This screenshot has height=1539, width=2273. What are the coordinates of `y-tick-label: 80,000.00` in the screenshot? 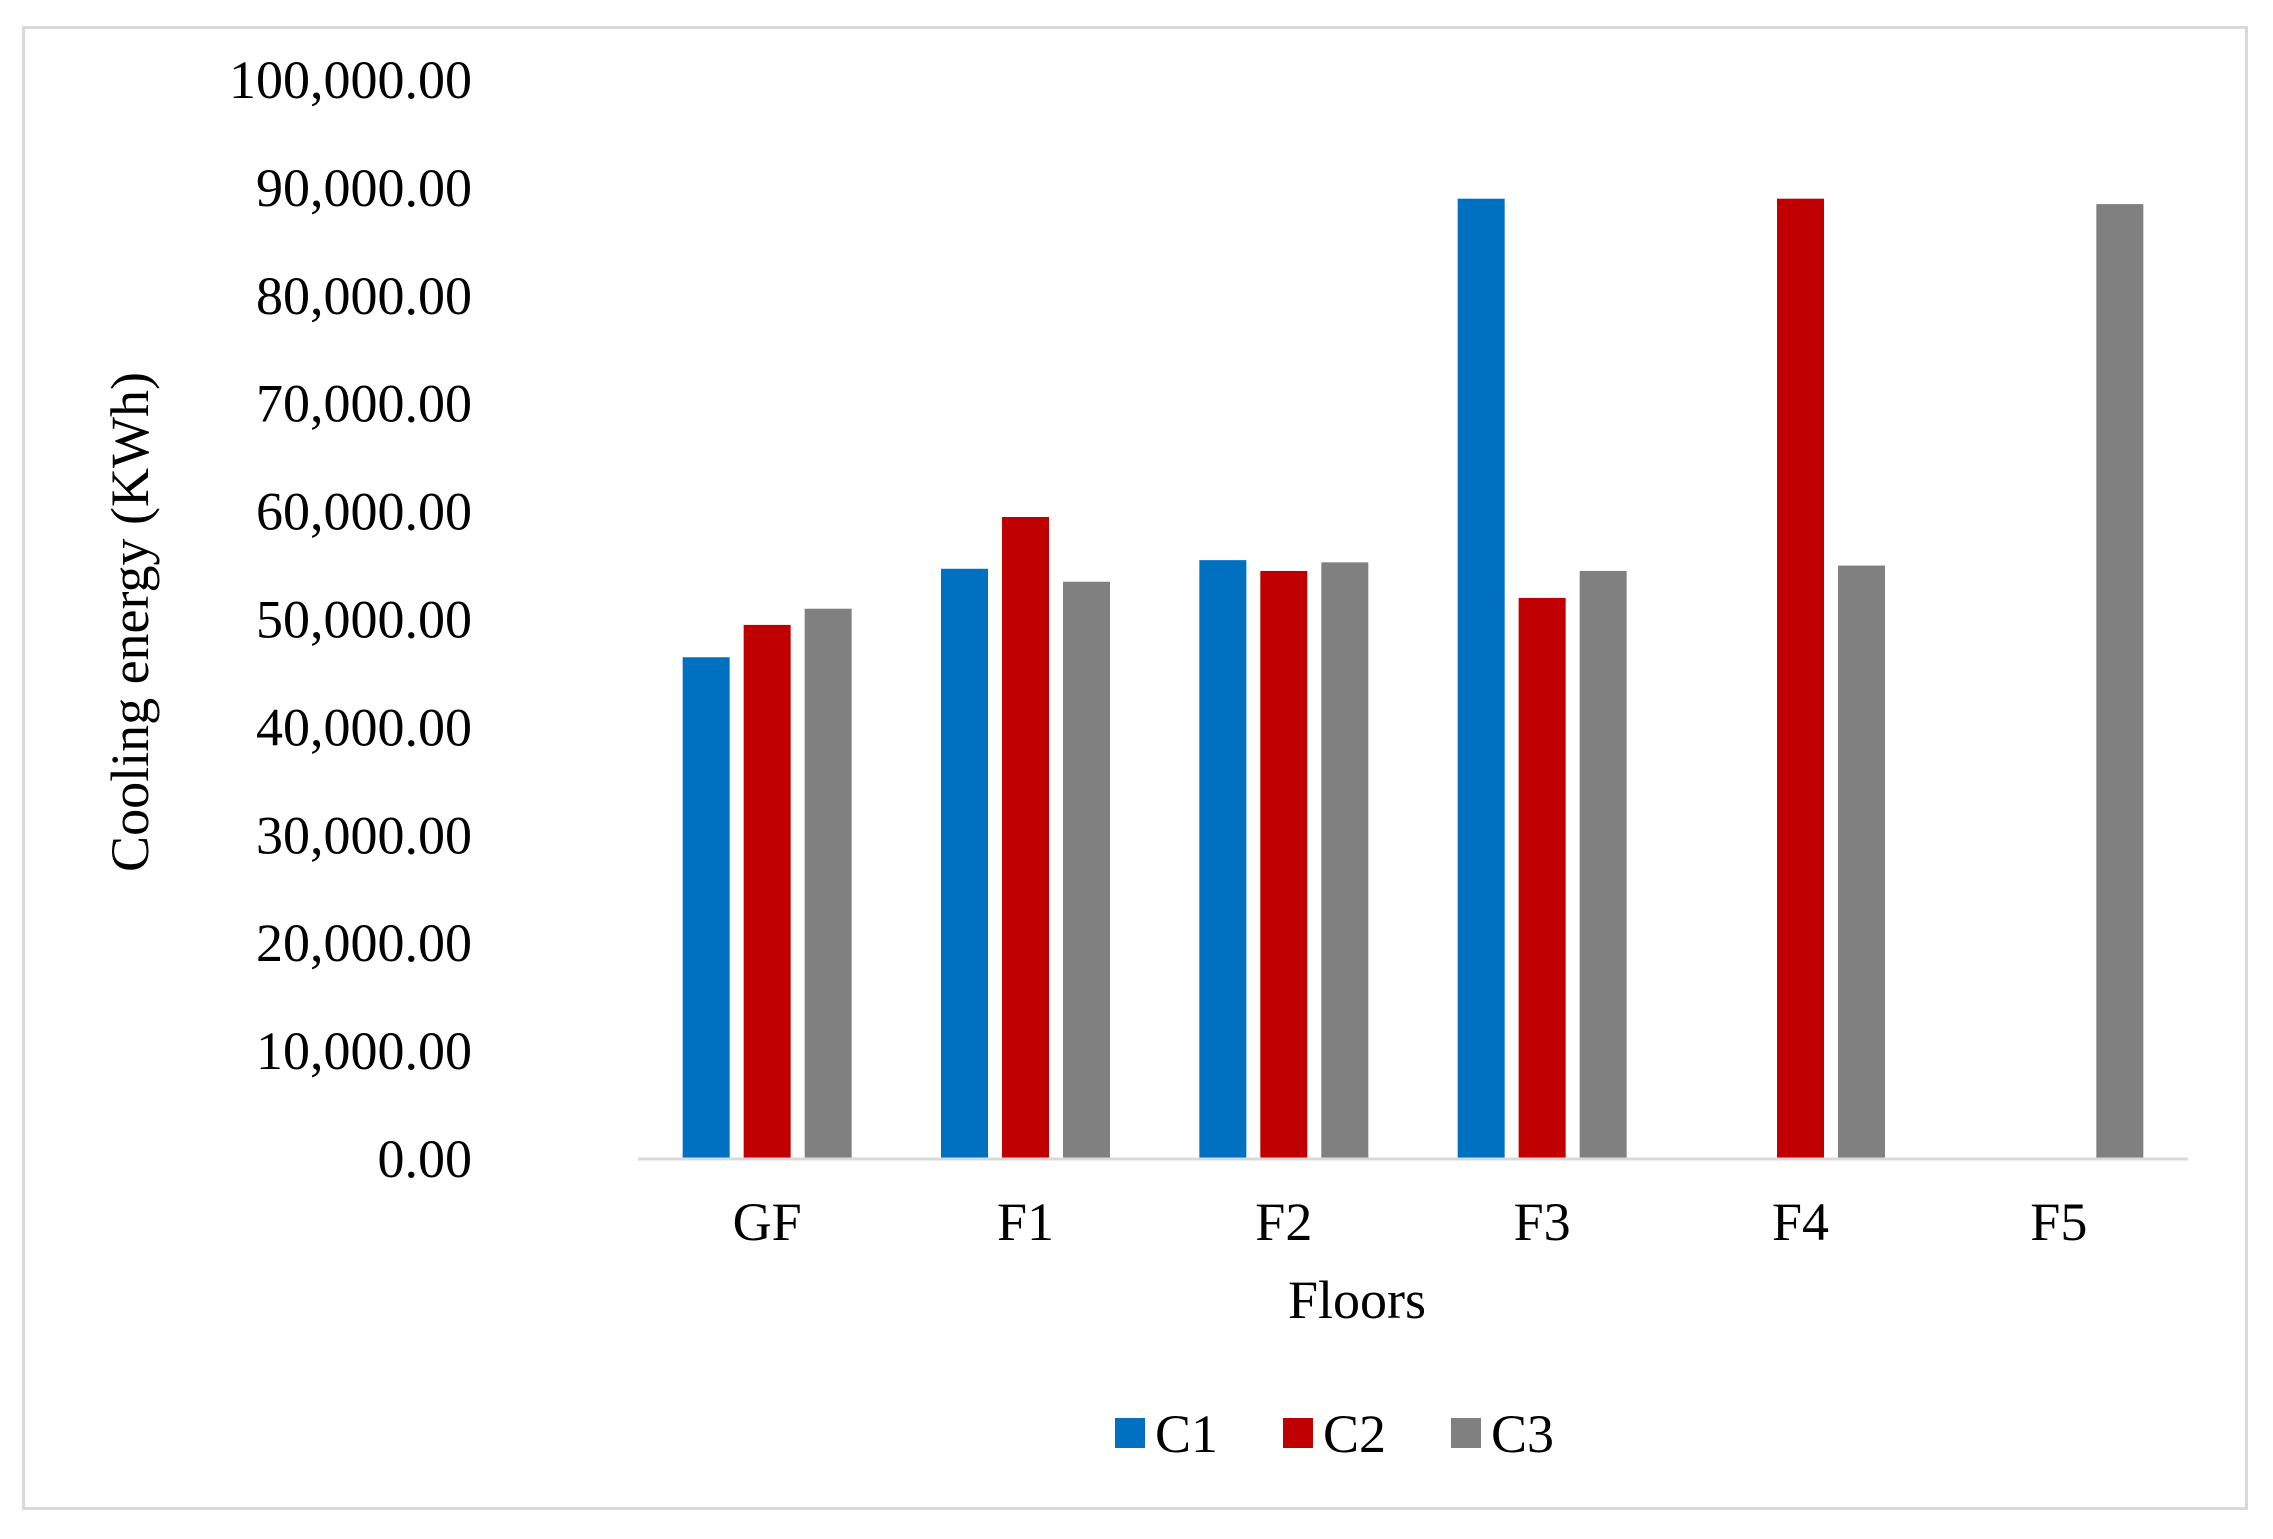 It's located at (364, 296).